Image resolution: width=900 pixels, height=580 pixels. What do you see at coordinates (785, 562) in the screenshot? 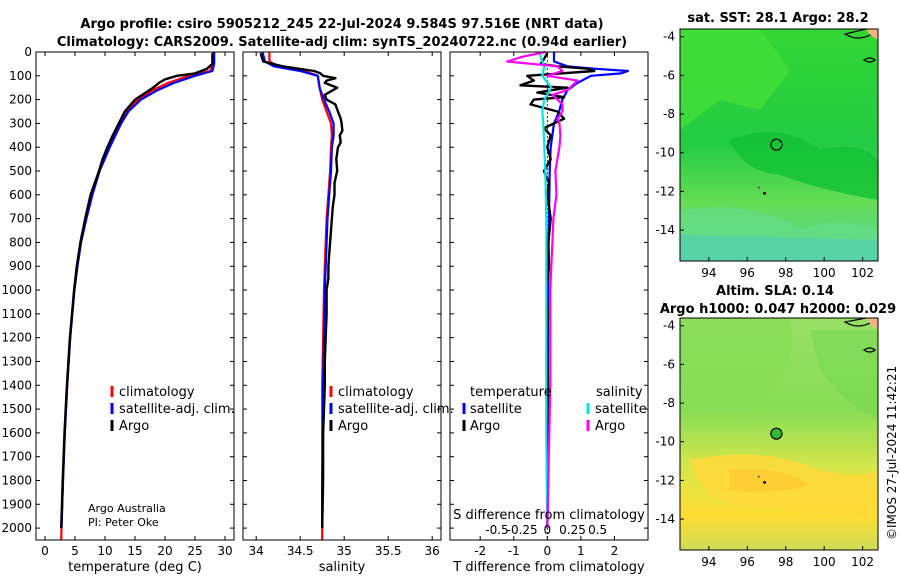
I see `map-x-tick-label: 98` at bounding box center [785, 562].